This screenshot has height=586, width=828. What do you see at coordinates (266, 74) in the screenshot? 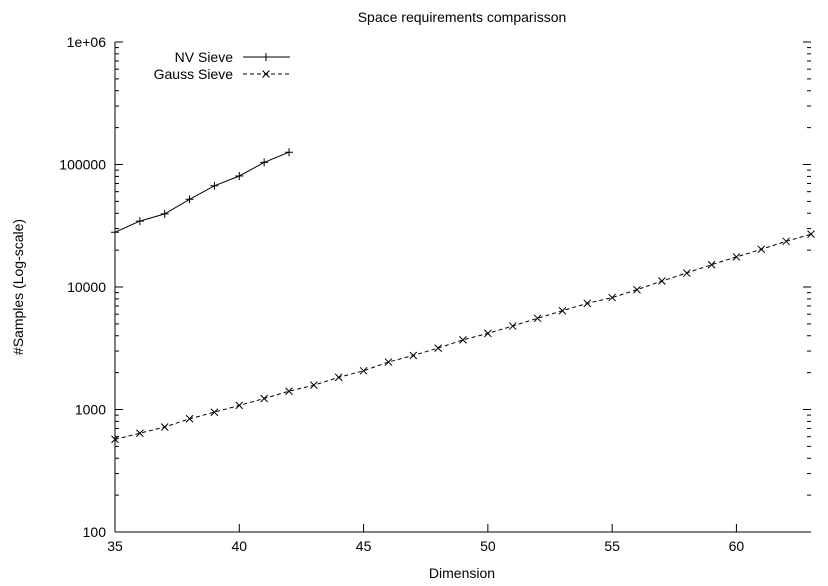
I see `legend-marker-gauss-sieve` at bounding box center [266, 74].